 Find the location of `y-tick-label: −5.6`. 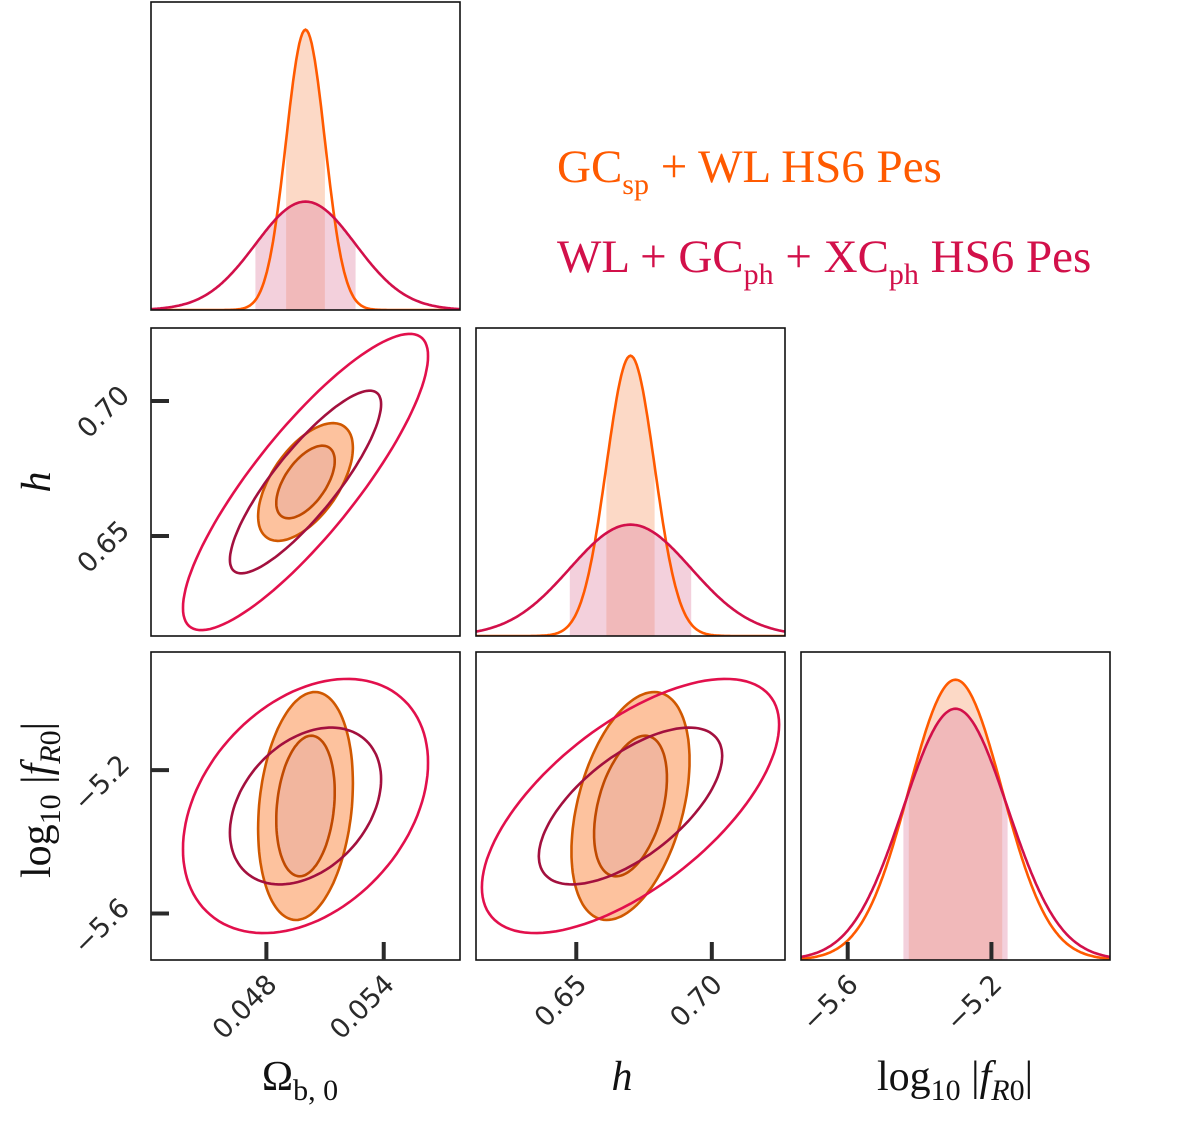

y-tick-label: −5.6 is located at coordinates (102, 926).